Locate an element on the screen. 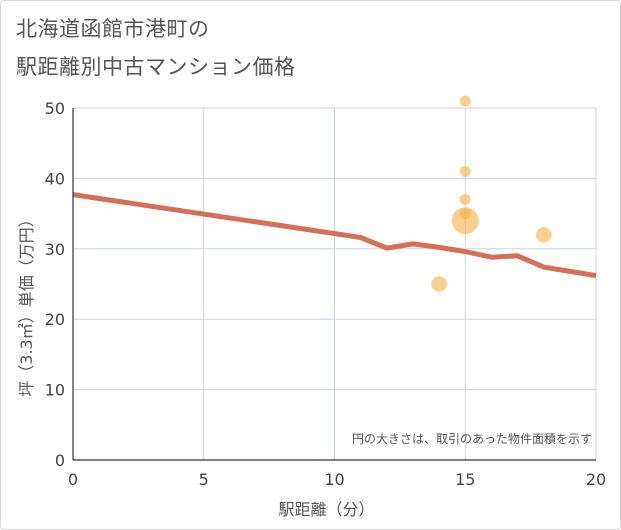 The width and height of the screenshot is (621, 530). trend-line is located at coordinates (334, 235).